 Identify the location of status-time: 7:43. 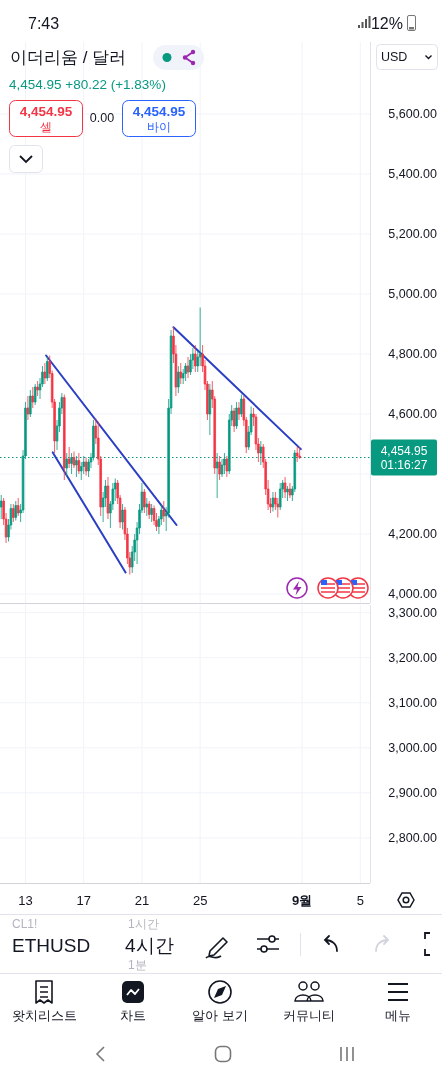
(44, 23).